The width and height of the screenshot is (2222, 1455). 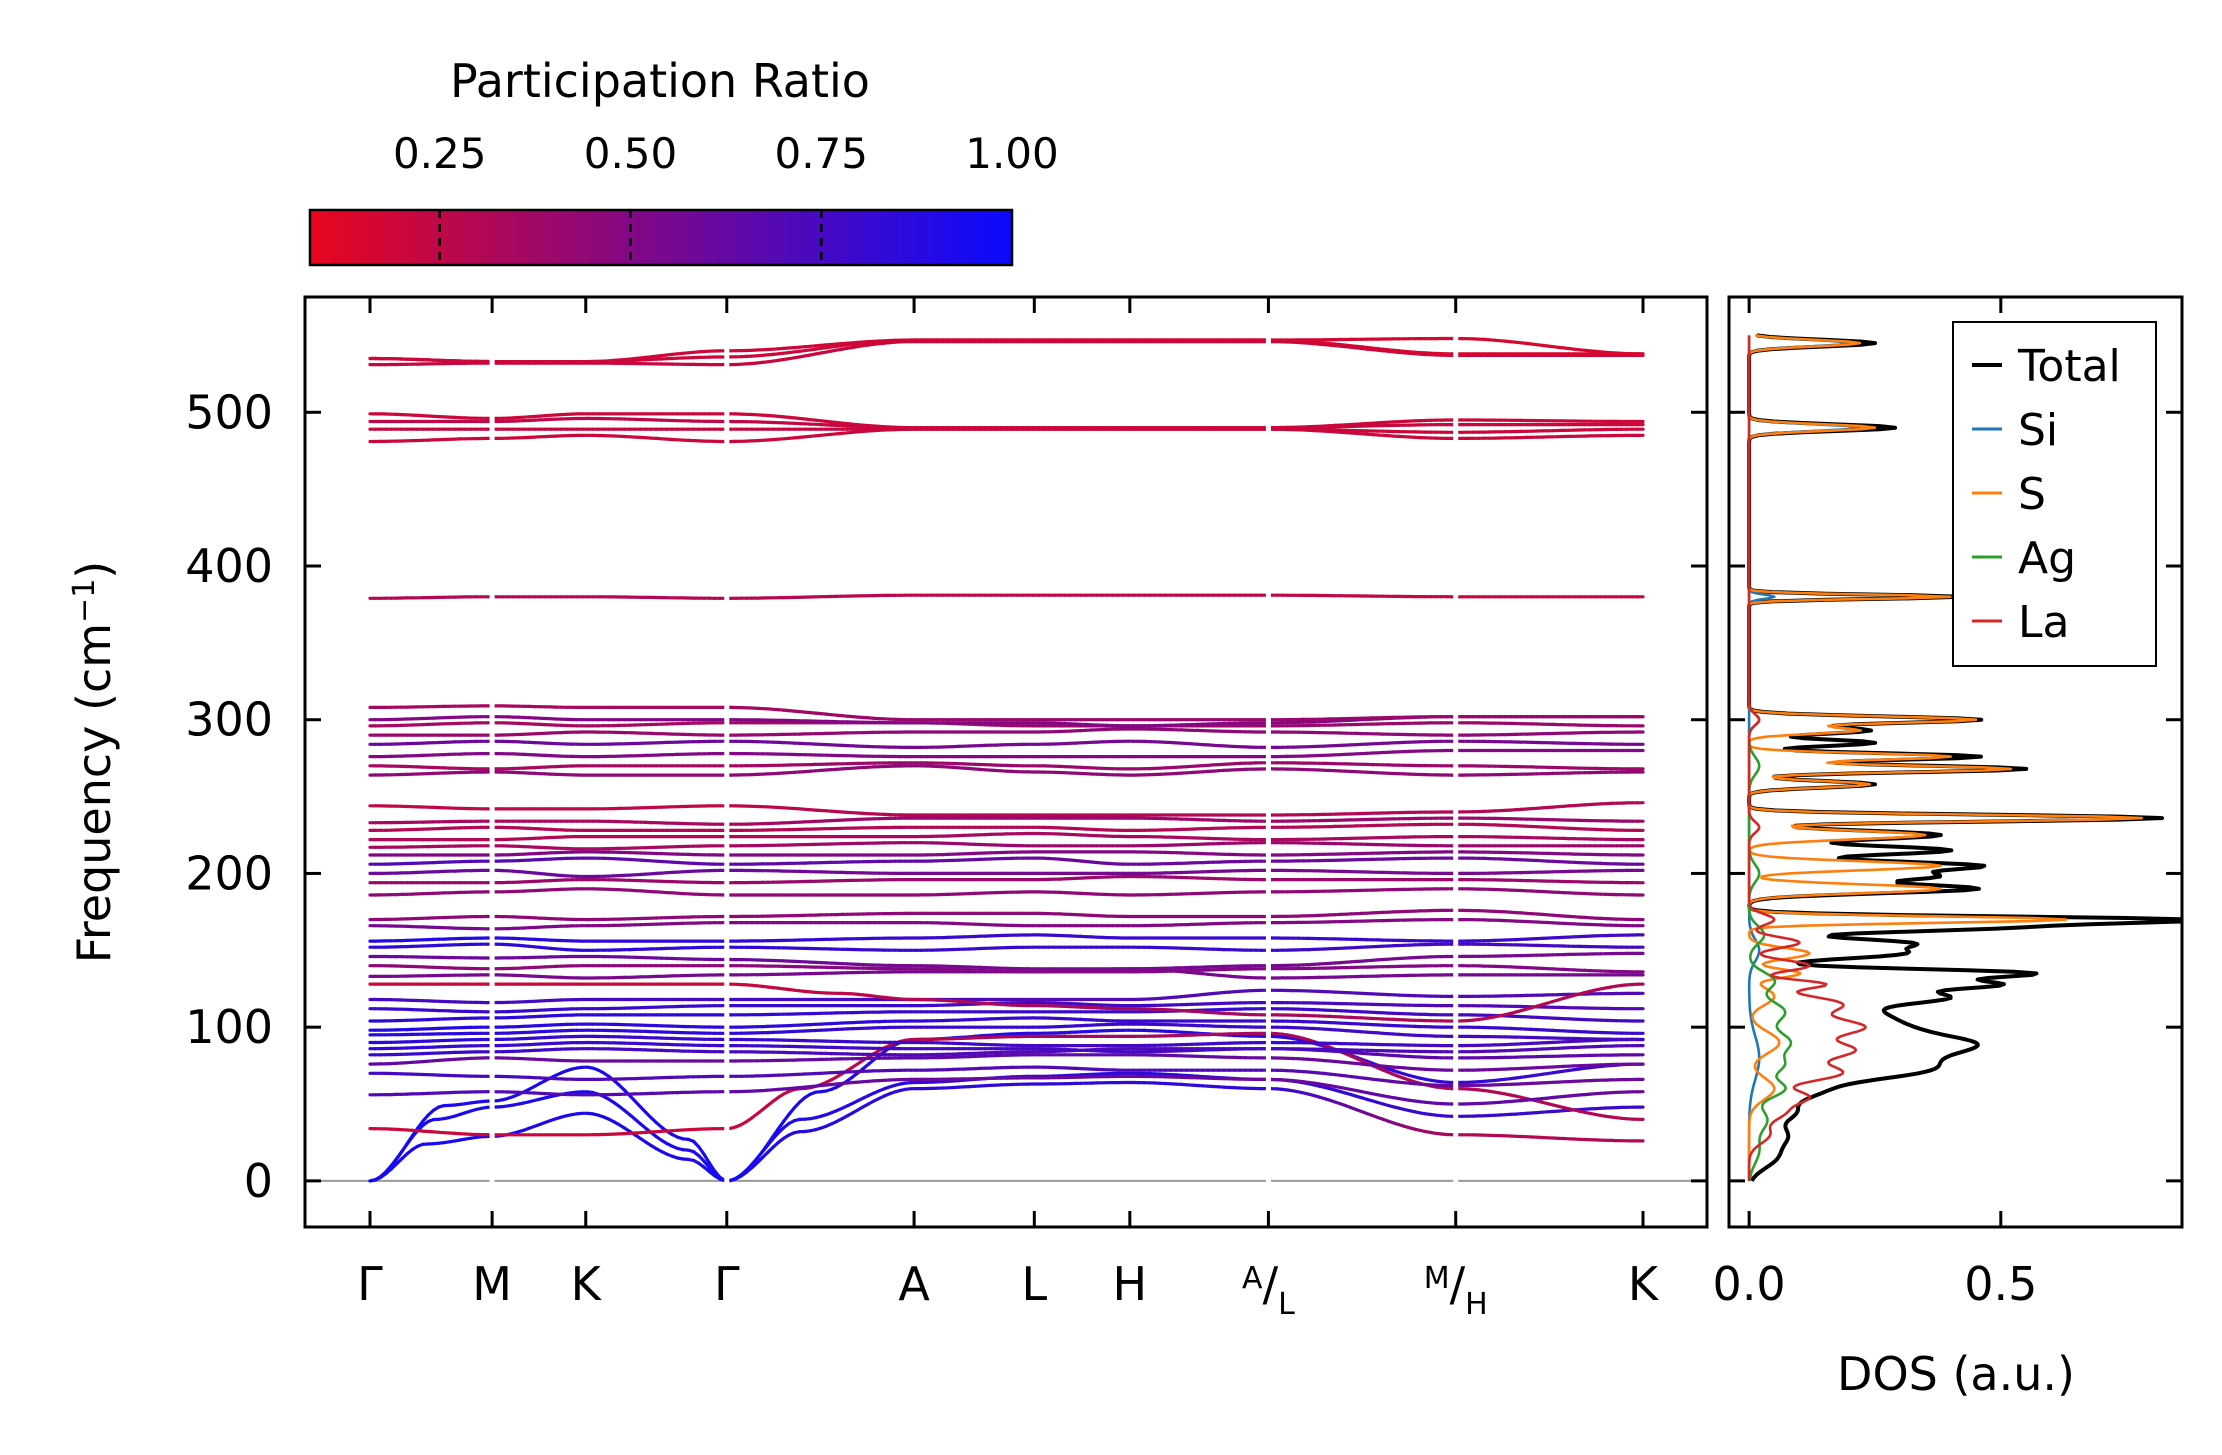 I want to click on colorbar-tick-label: 0.75, so click(x=821, y=153).